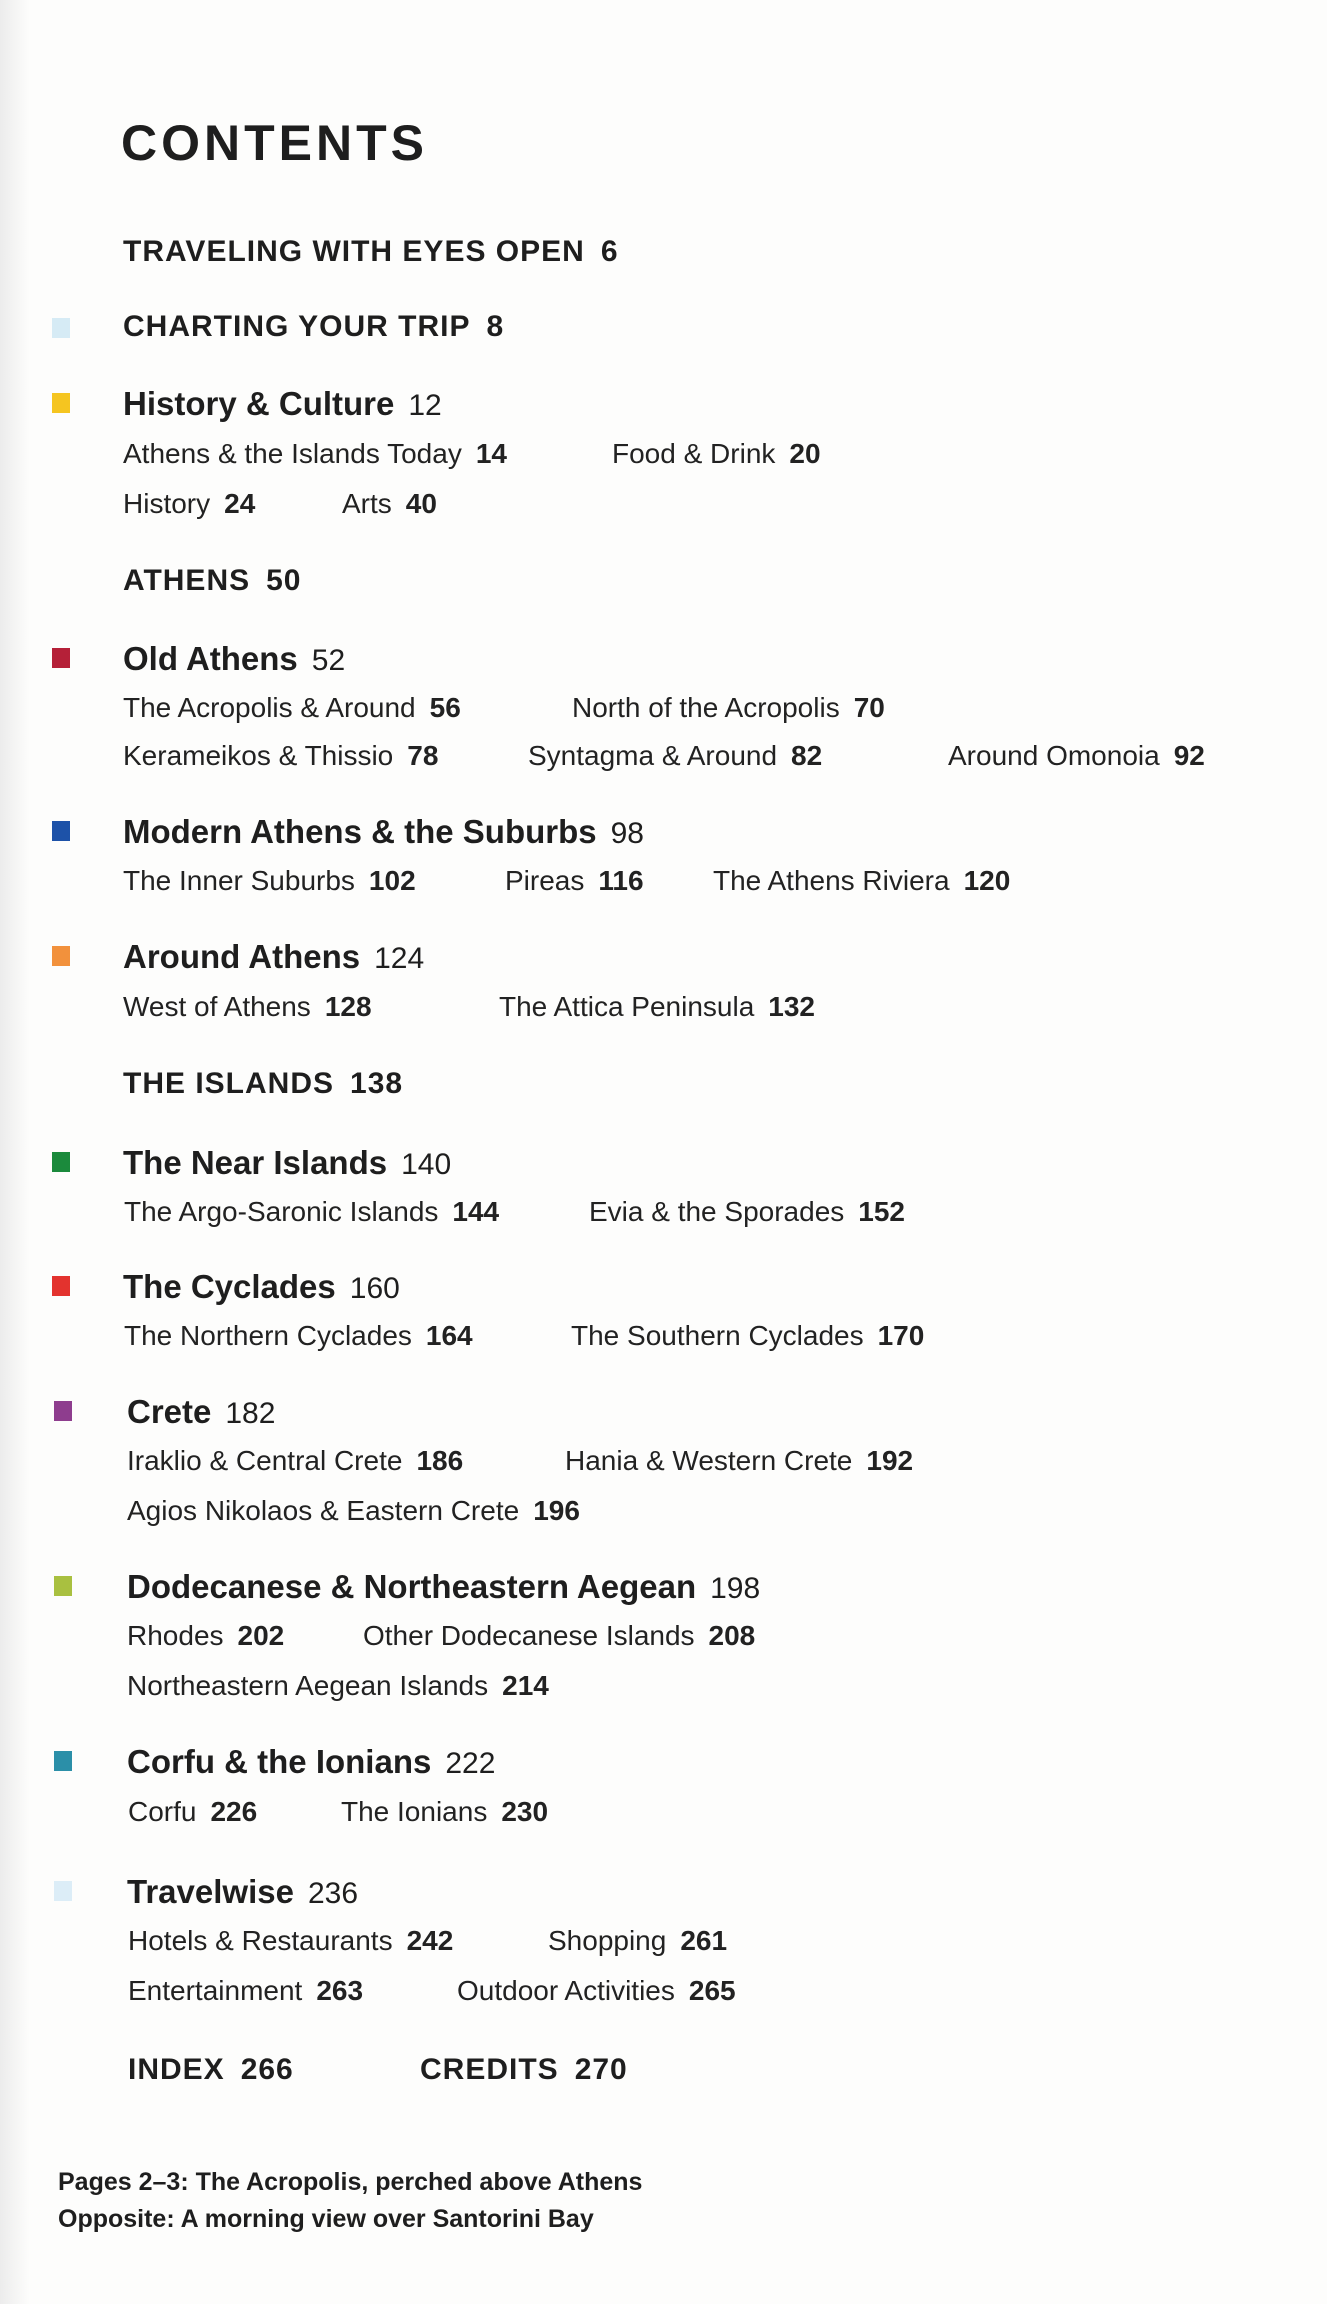 The image size is (1327, 2304). Describe the element at coordinates (637, 1941) in the screenshot. I see `toc-subentry: Shopping 261` at that location.